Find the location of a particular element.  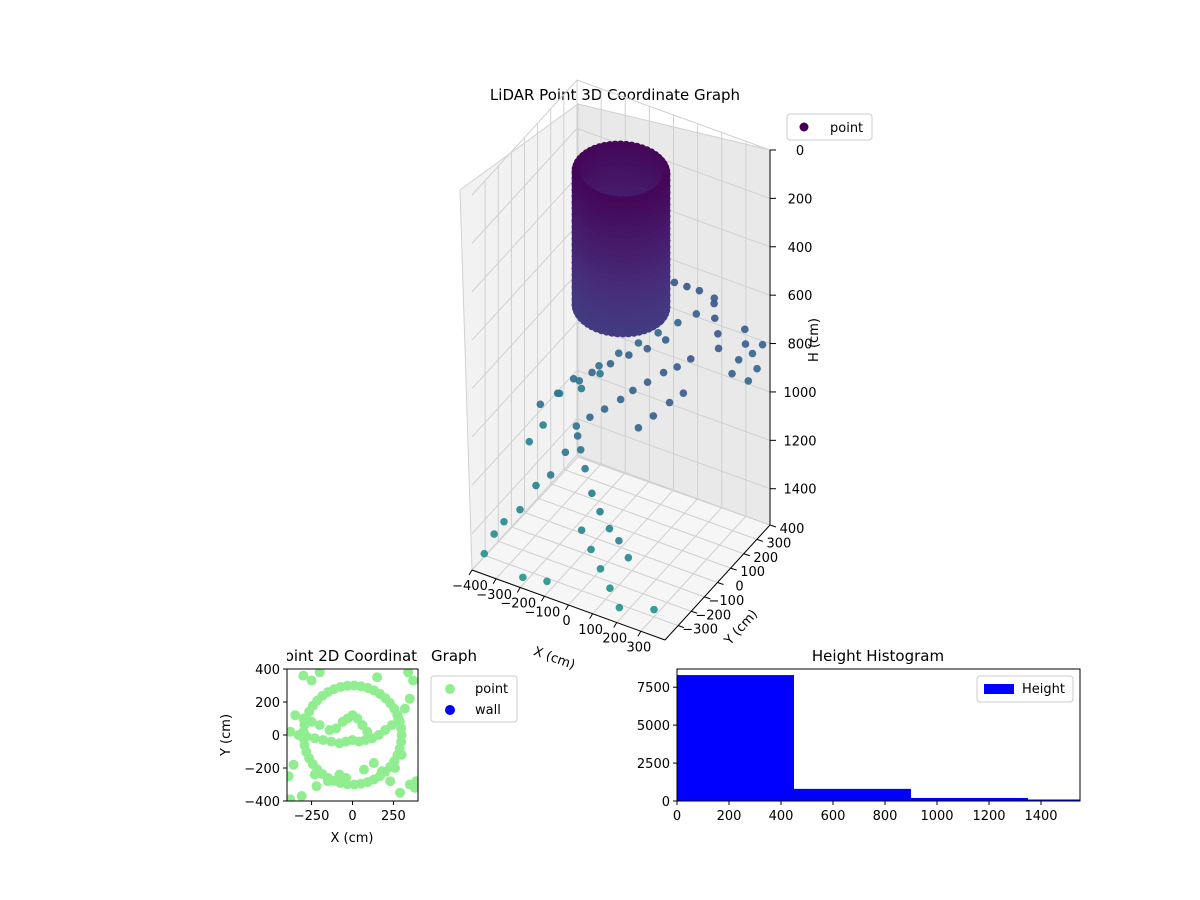

2d-x-axis-label: X (cm) is located at coordinates (352, 838).